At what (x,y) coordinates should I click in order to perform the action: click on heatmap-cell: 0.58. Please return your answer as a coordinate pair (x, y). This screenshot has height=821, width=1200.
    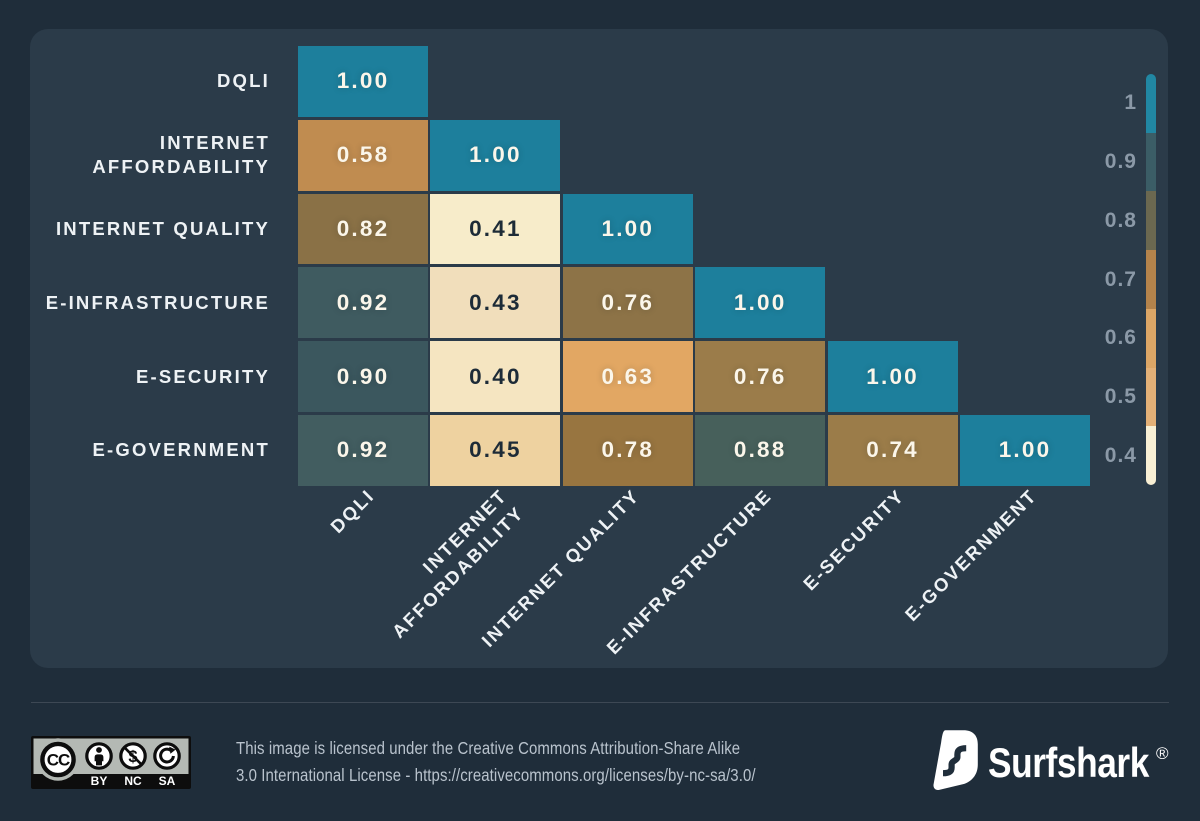
    Looking at the image, I should click on (363, 155).